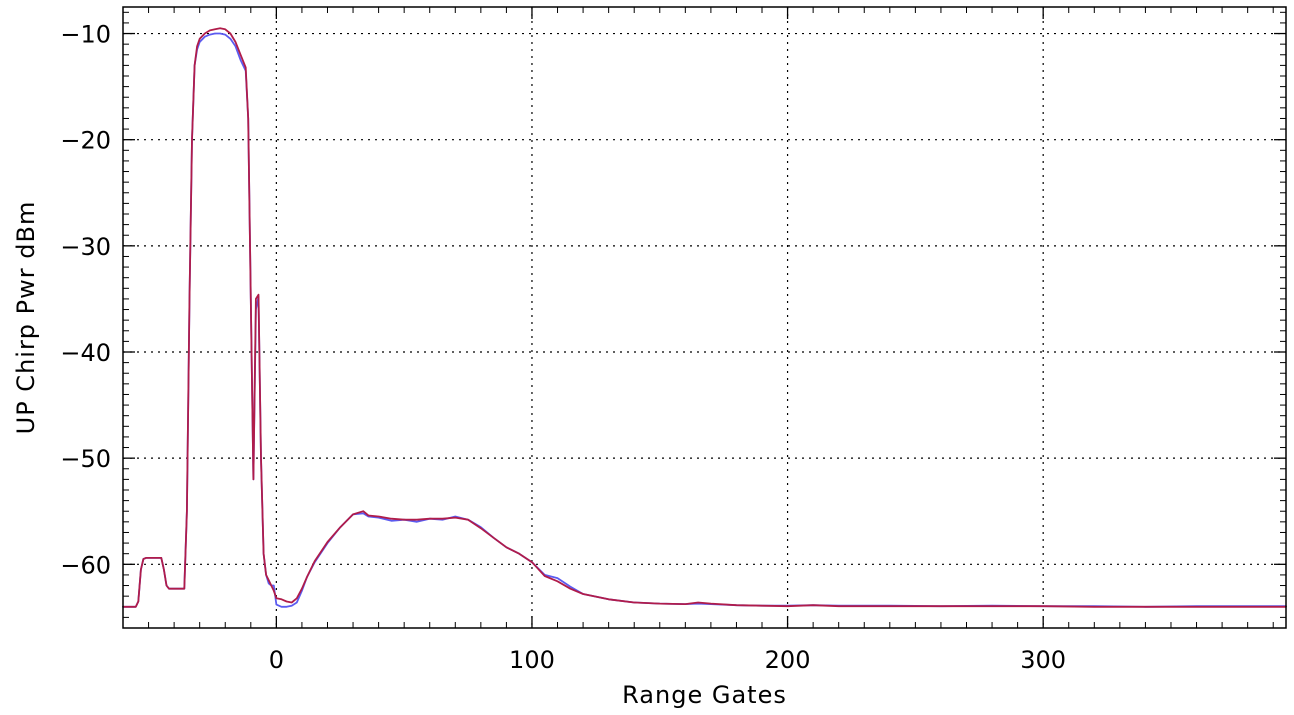  I want to click on y-tick-label: −60, so click(85, 565).